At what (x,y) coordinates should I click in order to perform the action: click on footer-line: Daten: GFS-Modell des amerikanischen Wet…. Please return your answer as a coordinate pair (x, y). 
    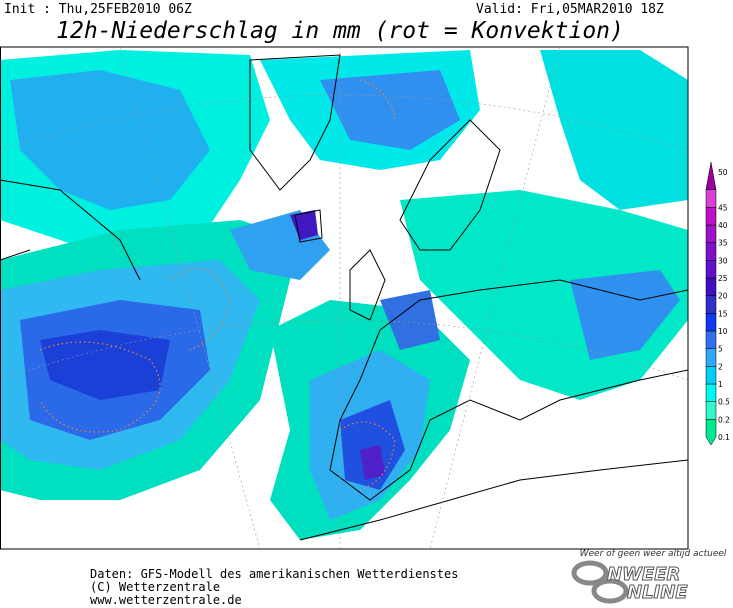
    Looking at the image, I should click on (274, 574).